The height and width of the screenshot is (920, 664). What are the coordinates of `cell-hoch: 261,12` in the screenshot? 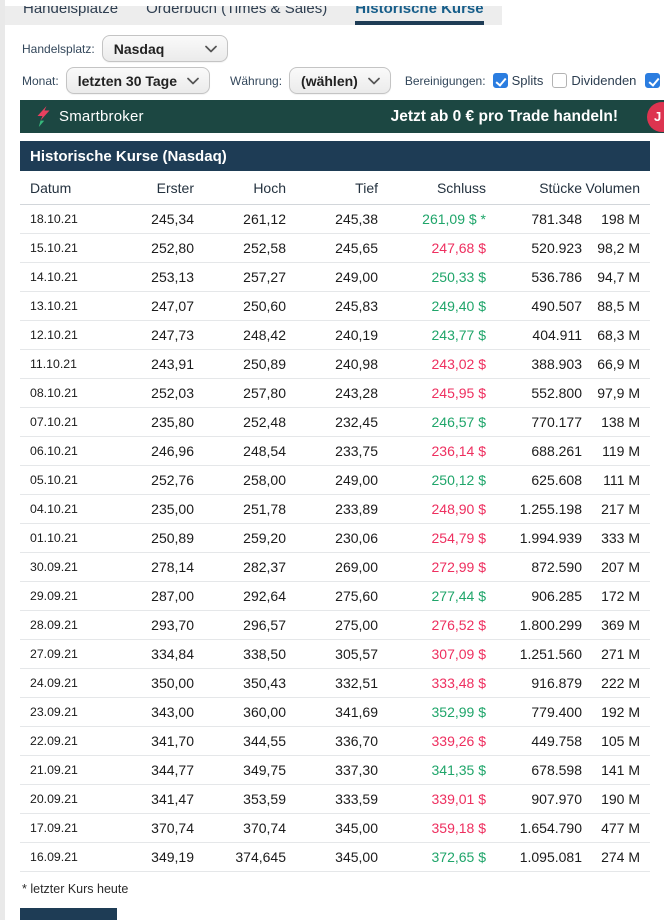 It's located at (264, 219).